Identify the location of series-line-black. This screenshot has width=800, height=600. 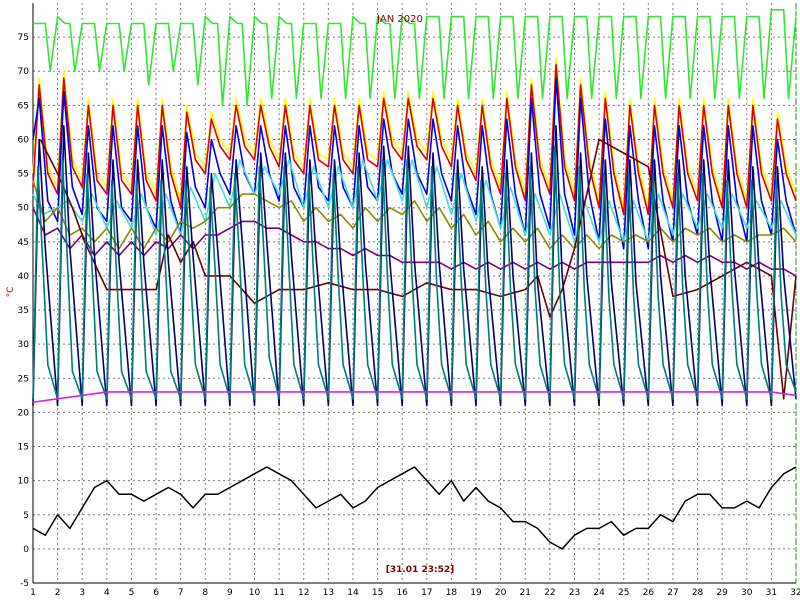
(414, 508).